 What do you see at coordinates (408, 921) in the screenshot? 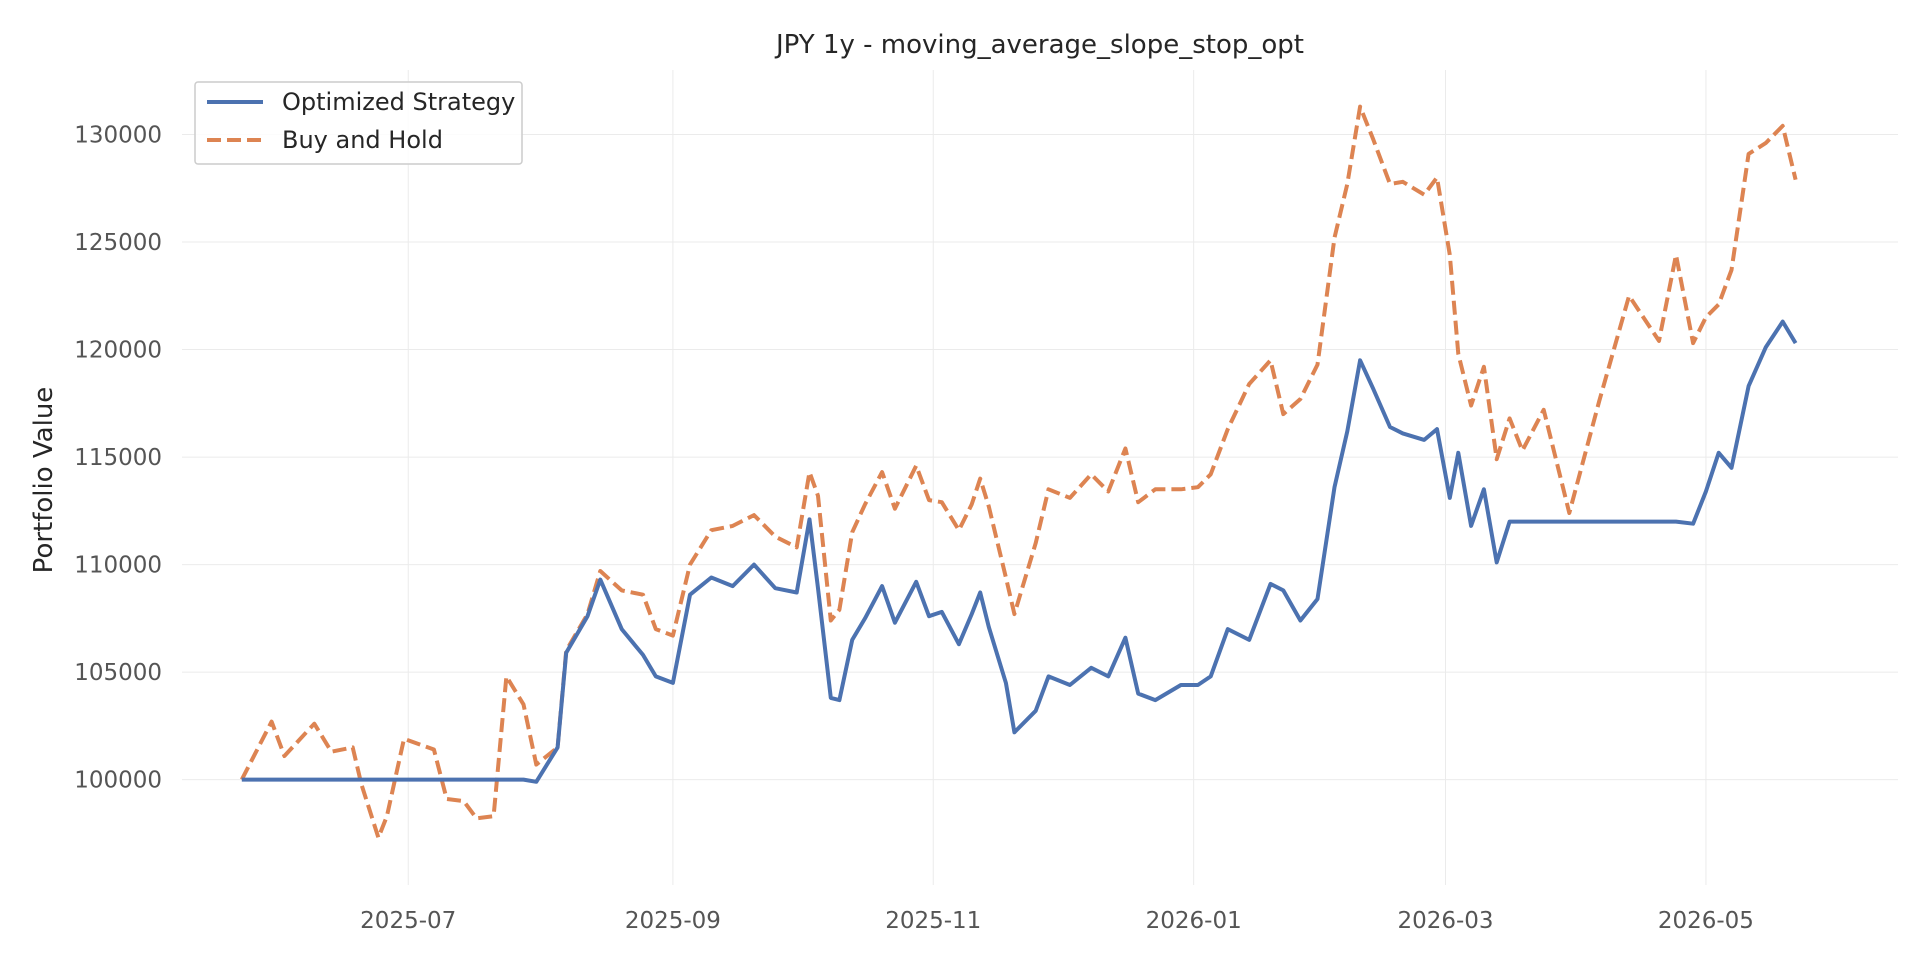
I see `x-tick-label: 2025-07` at bounding box center [408, 921].